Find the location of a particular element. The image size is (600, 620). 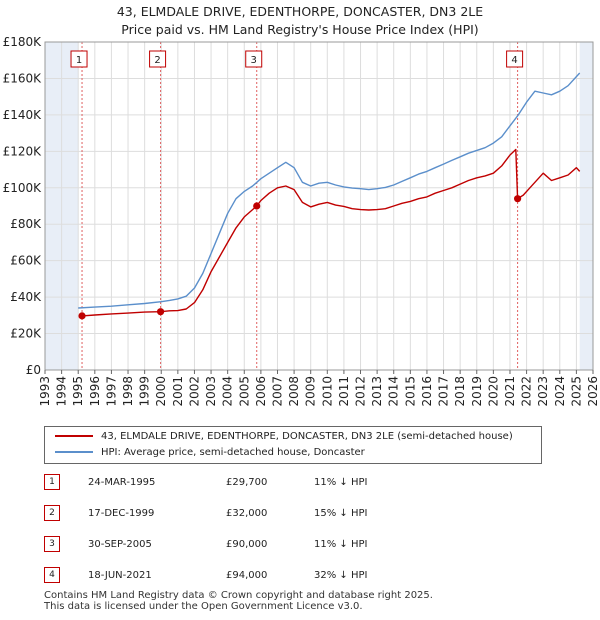

x-tick-label: 2004 is located at coordinates (228, 391).